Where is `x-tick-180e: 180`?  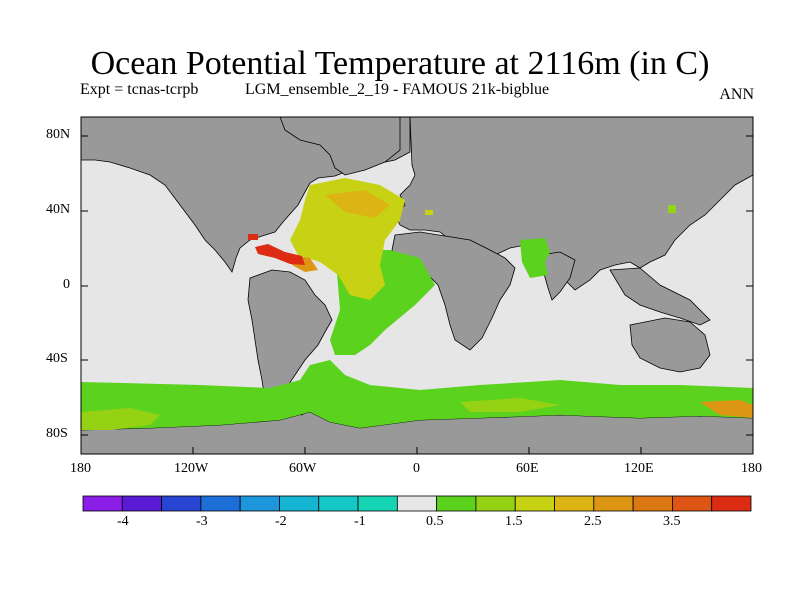 x-tick-180e: 180 is located at coordinates (751, 468).